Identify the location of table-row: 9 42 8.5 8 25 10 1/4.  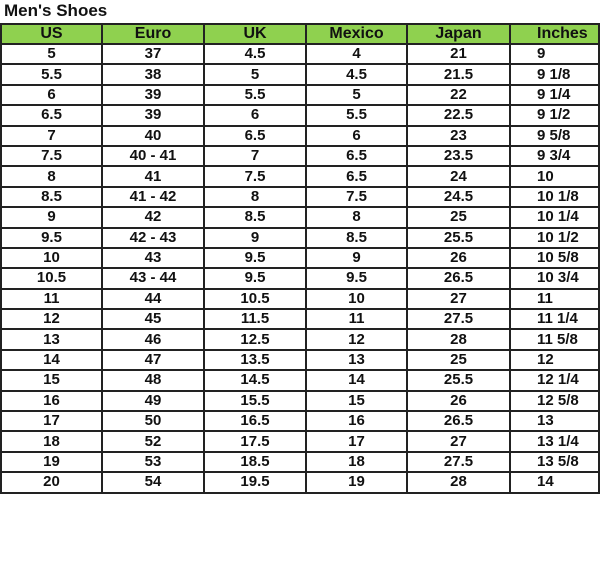
(300, 217).